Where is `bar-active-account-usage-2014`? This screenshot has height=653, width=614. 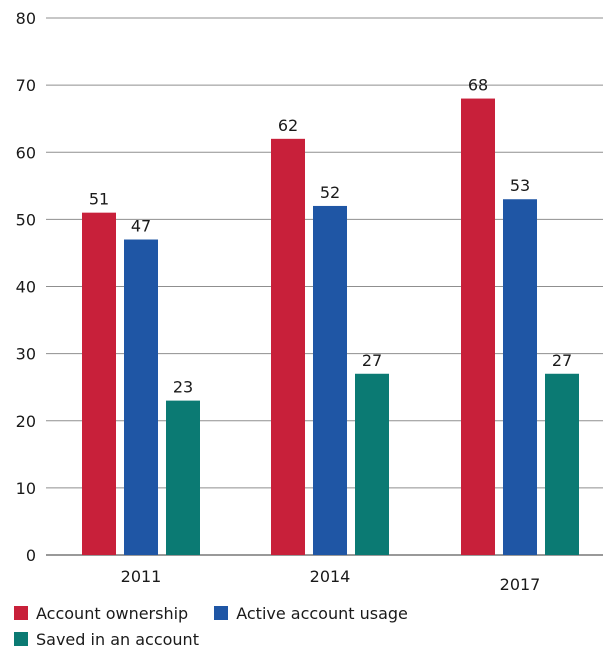 bar-active-account-usage-2014 is located at coordinates (330, 380).